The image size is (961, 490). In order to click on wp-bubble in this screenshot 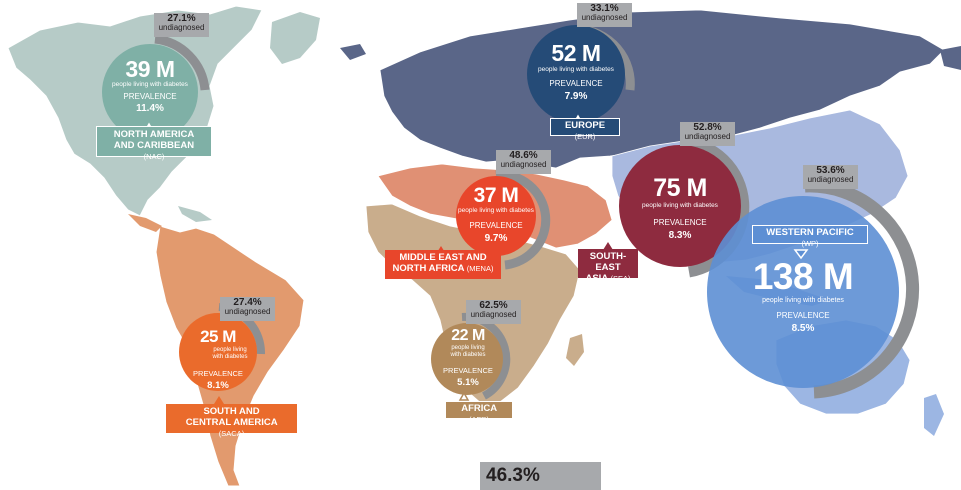, I will do `click(803, 292)`.